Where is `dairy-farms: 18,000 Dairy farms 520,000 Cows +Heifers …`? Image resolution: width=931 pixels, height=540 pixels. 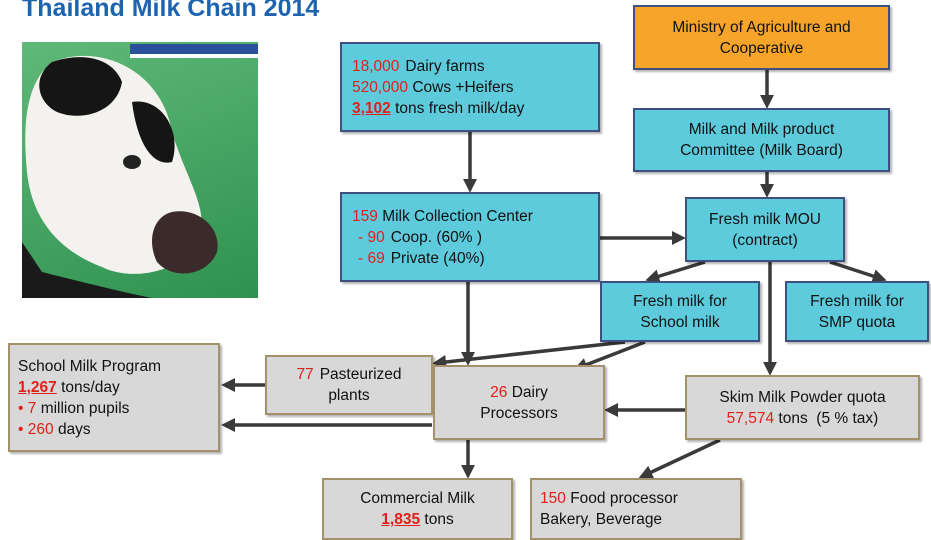
dairy-farms: 18,000 Dairy farms 520,000 Cows +Heifers … is located at coordinates (470, 87).